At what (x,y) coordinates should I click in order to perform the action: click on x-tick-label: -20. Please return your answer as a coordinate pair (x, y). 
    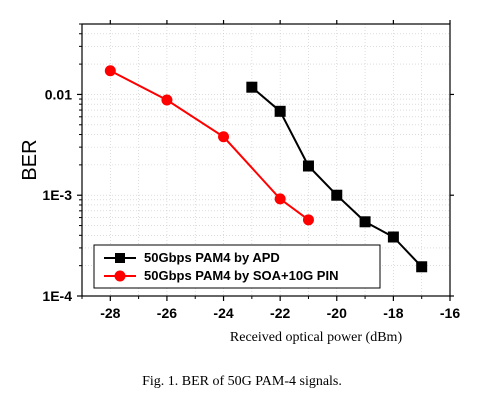
    Looking at the image, I should click on (337, 313).